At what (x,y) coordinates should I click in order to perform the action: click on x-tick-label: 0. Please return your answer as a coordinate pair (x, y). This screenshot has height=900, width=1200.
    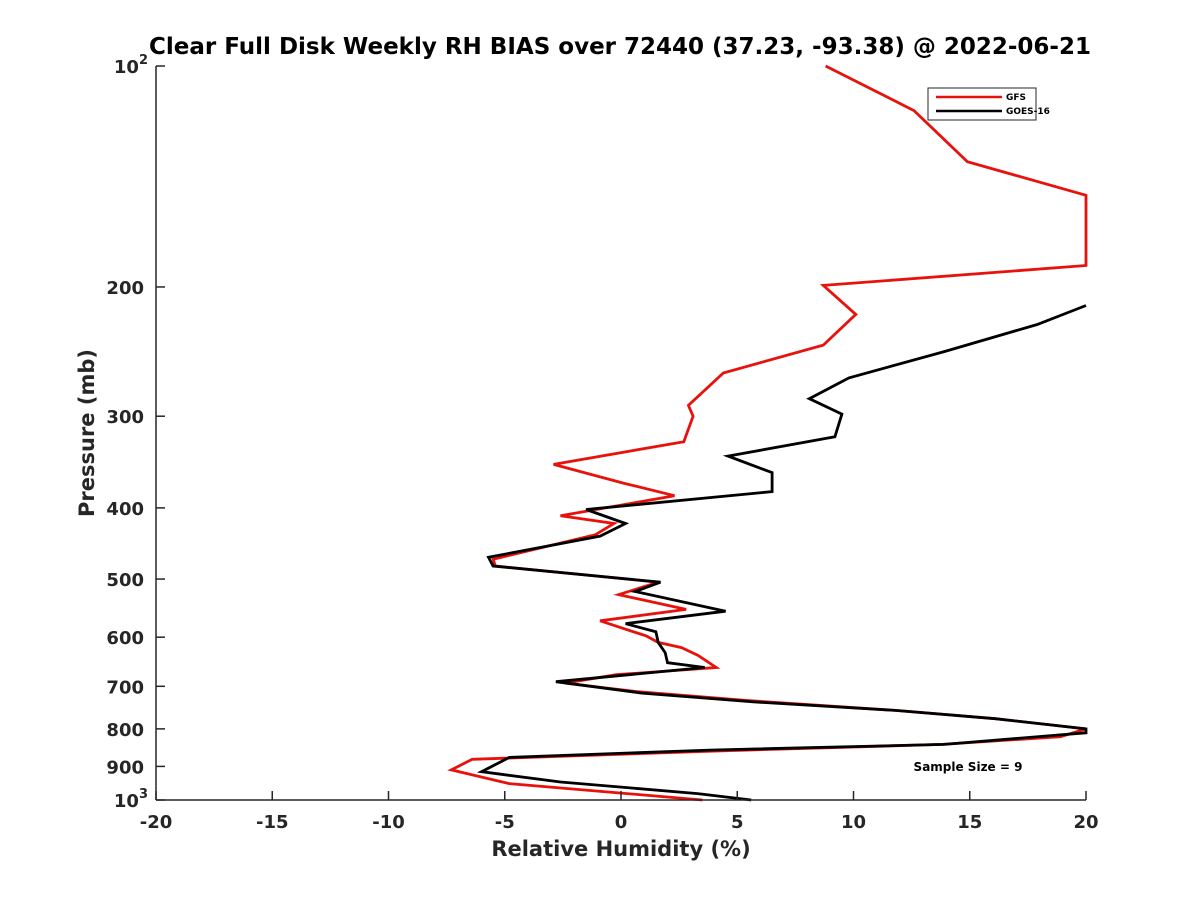
    Looking at the image, I should click on (621, 822).